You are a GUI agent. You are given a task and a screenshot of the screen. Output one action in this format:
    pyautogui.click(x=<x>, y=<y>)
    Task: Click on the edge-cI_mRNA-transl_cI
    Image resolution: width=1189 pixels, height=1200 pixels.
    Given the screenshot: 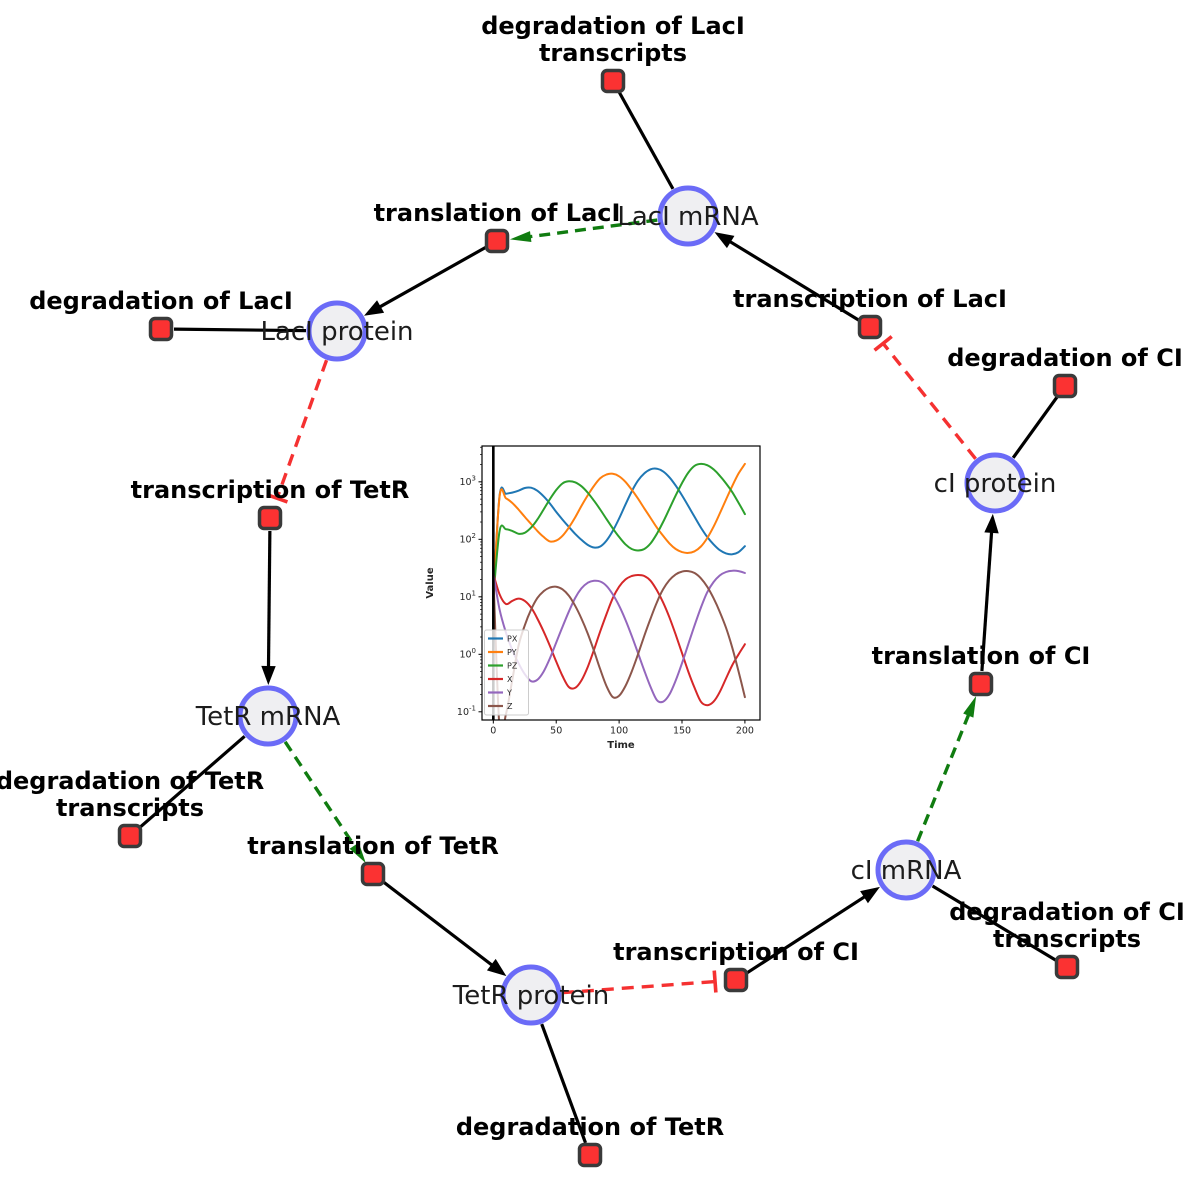 What is the action you would take?
    pyautogui.click(x=946, y=769)
    